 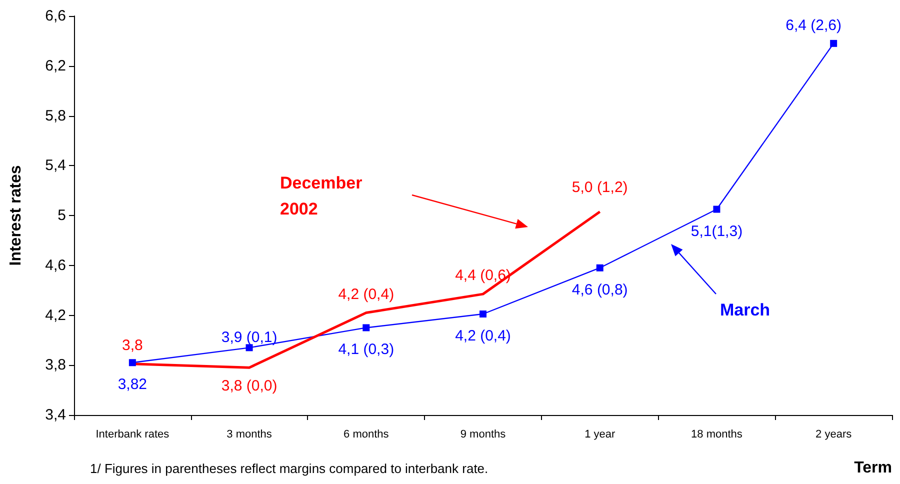 What do you see at coordinates (323, 196) in the screenshot?
I see `text: December 2002` at bounding box center [323, 196].